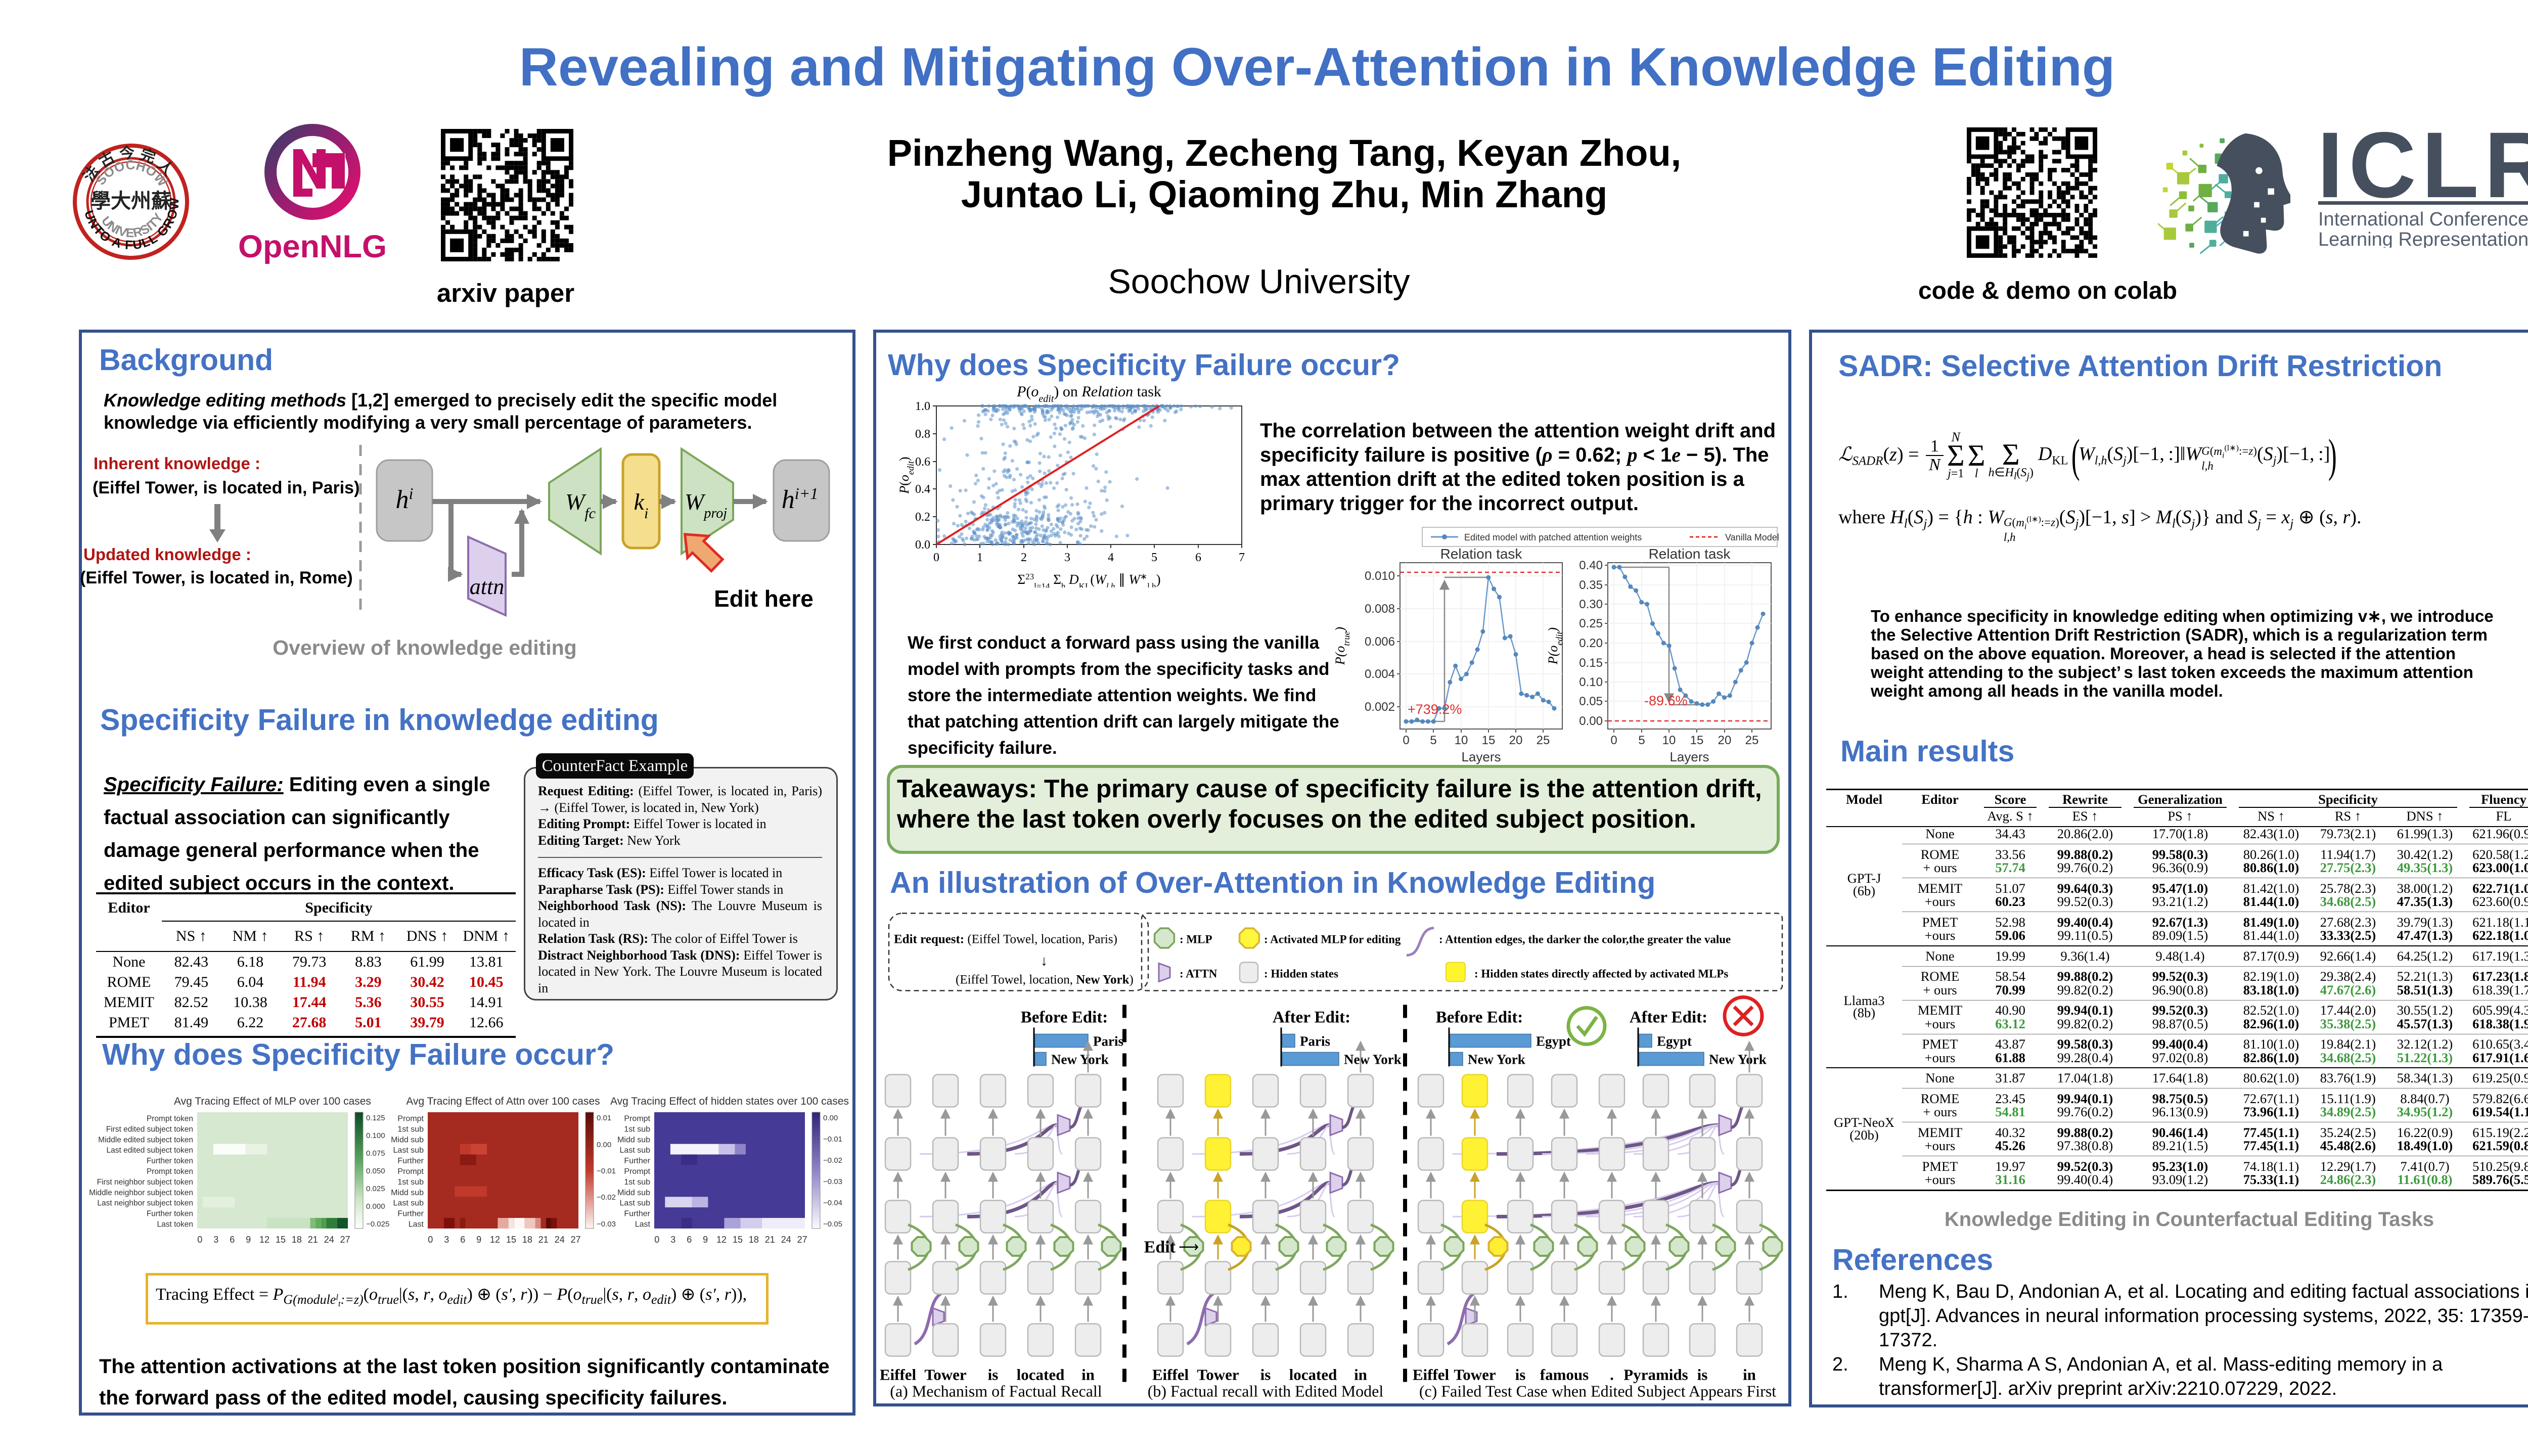  Describe the element at coordinates (131, 201) in the screenshot. I see `svg-text: 學大州蘇` at that location.